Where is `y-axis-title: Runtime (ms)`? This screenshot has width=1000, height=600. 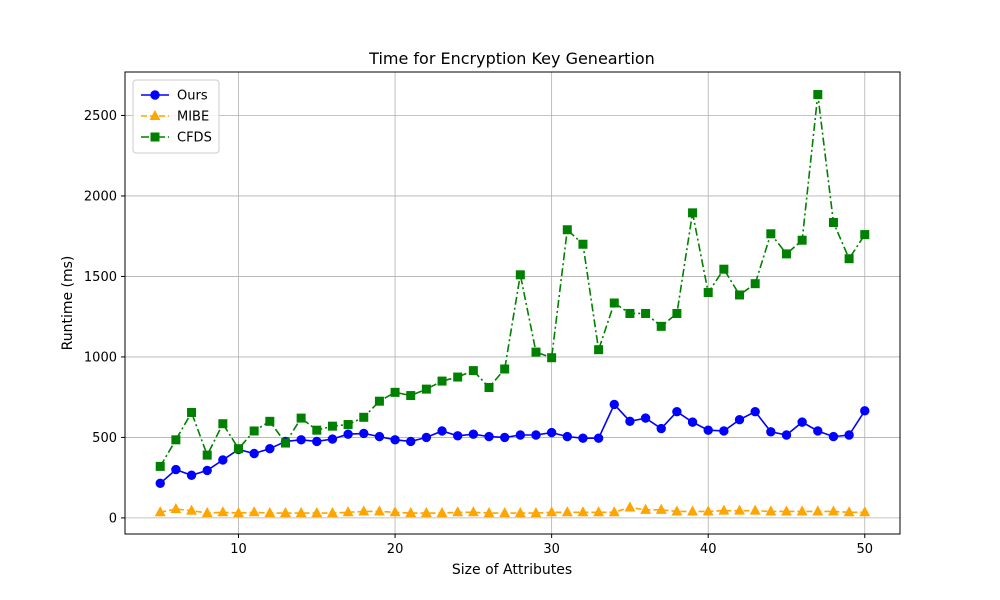
y-axis-title: Runtime (ms) is located at coordinates (68, 303).